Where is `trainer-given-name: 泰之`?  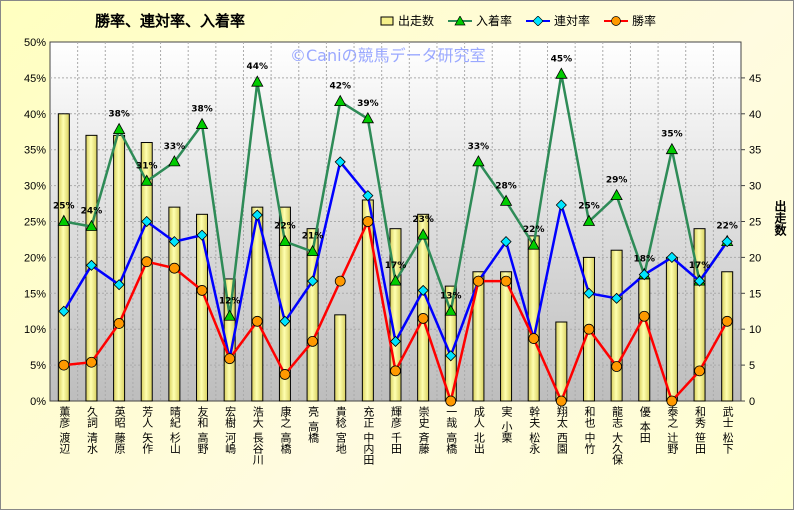
trainer-given-name: 泰之 is located at coordinates (672, 417).